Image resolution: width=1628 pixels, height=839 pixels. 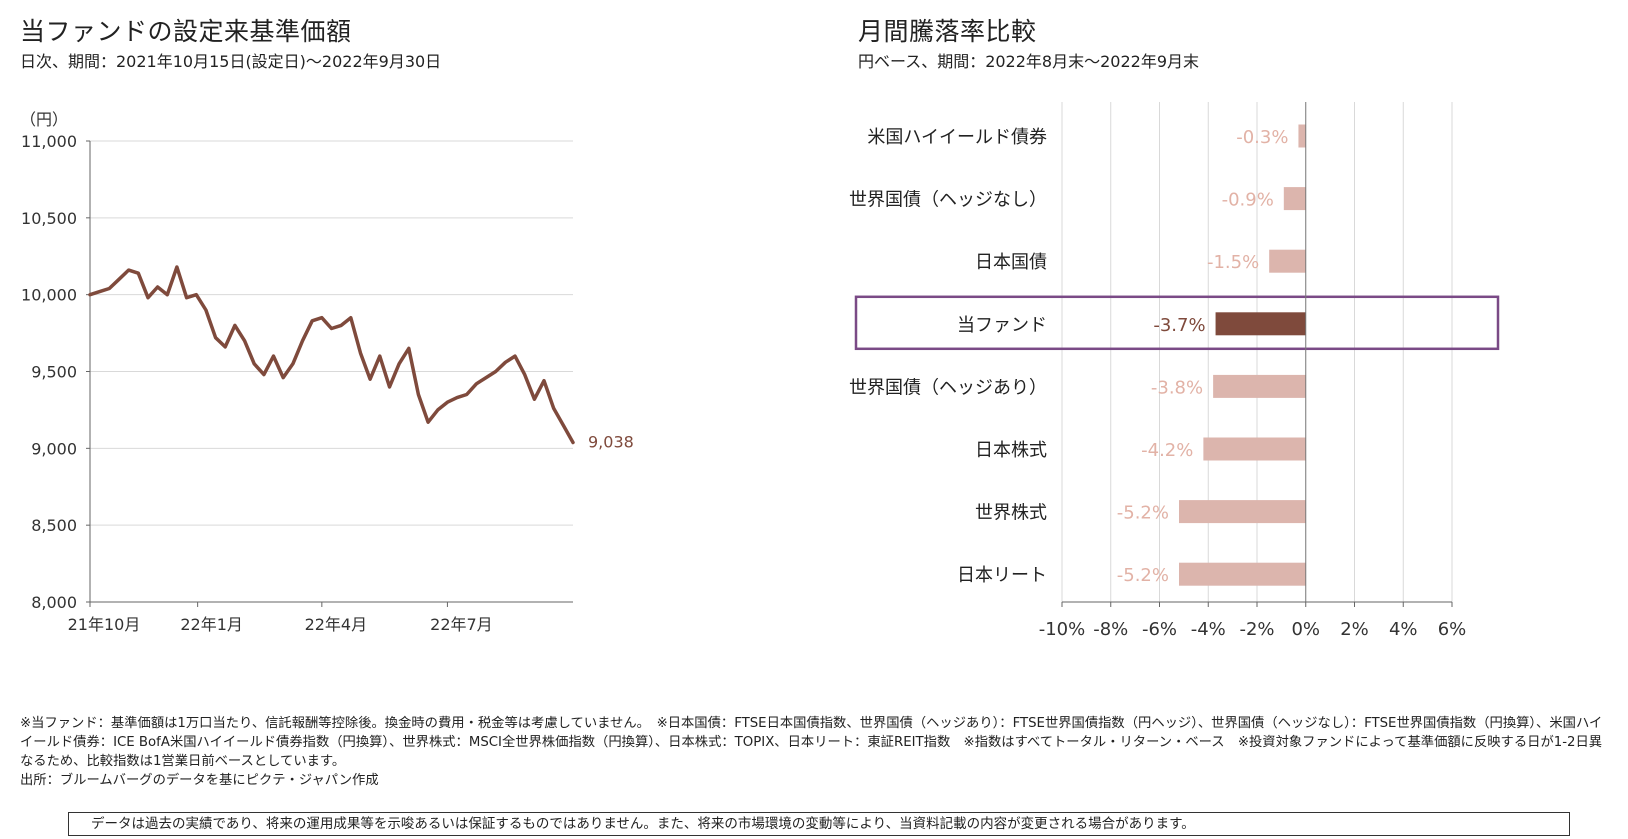 I want to click on category-label: 当ファンド, so click(x=1002, y=325).